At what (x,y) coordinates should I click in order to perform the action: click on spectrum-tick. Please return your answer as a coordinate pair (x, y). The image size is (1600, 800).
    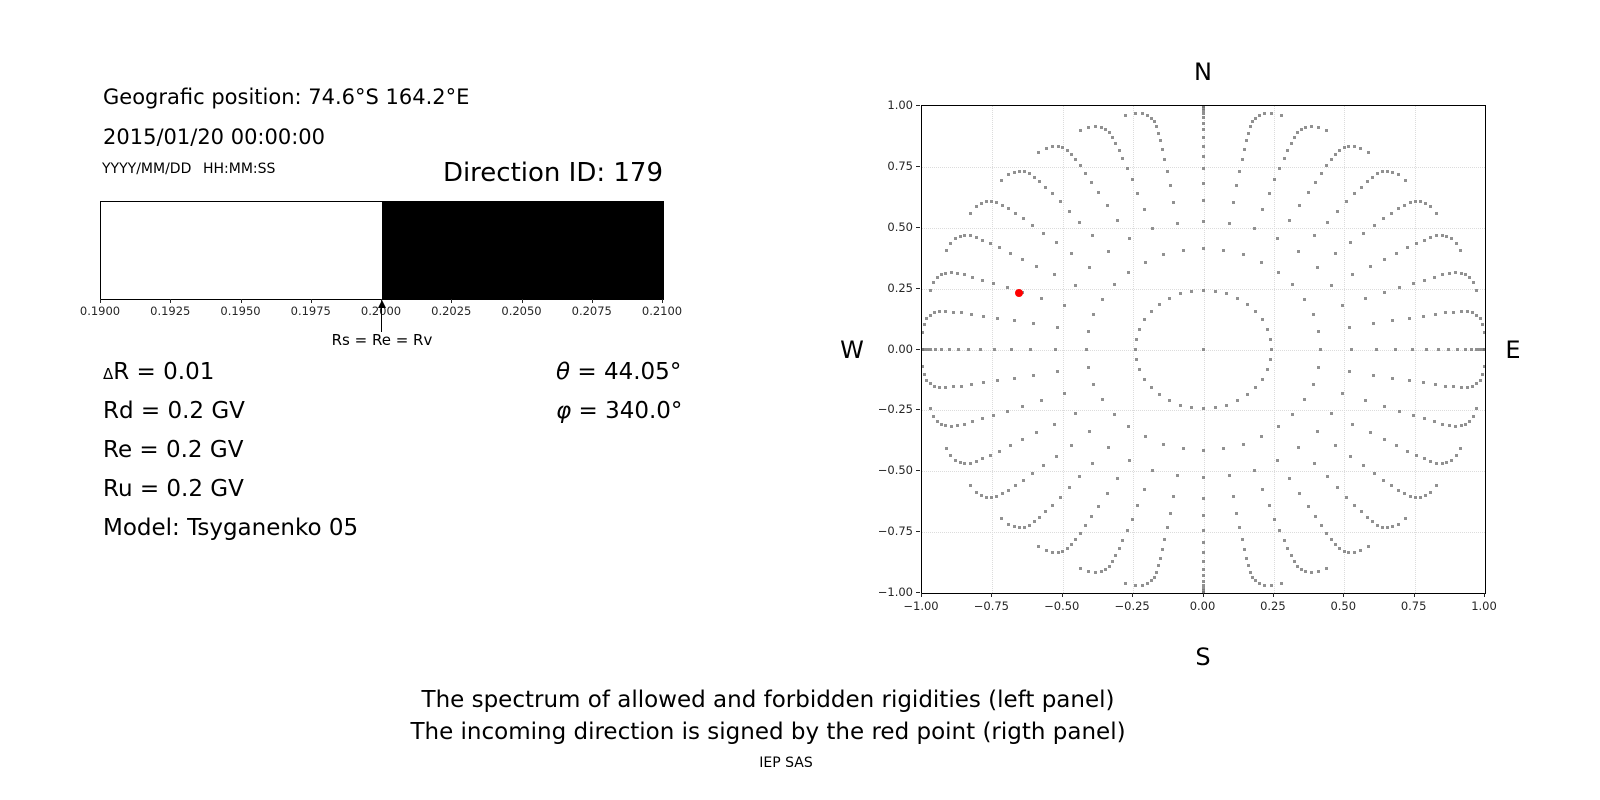
    Looking at the image, I should click on (592, 301).